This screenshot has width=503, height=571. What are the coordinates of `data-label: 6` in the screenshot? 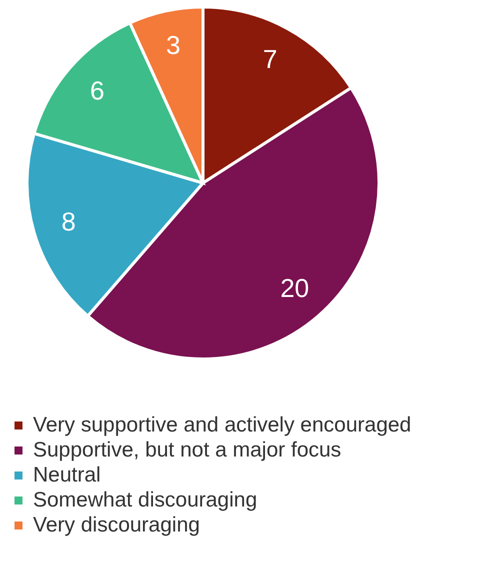 It's located at (97, 90).